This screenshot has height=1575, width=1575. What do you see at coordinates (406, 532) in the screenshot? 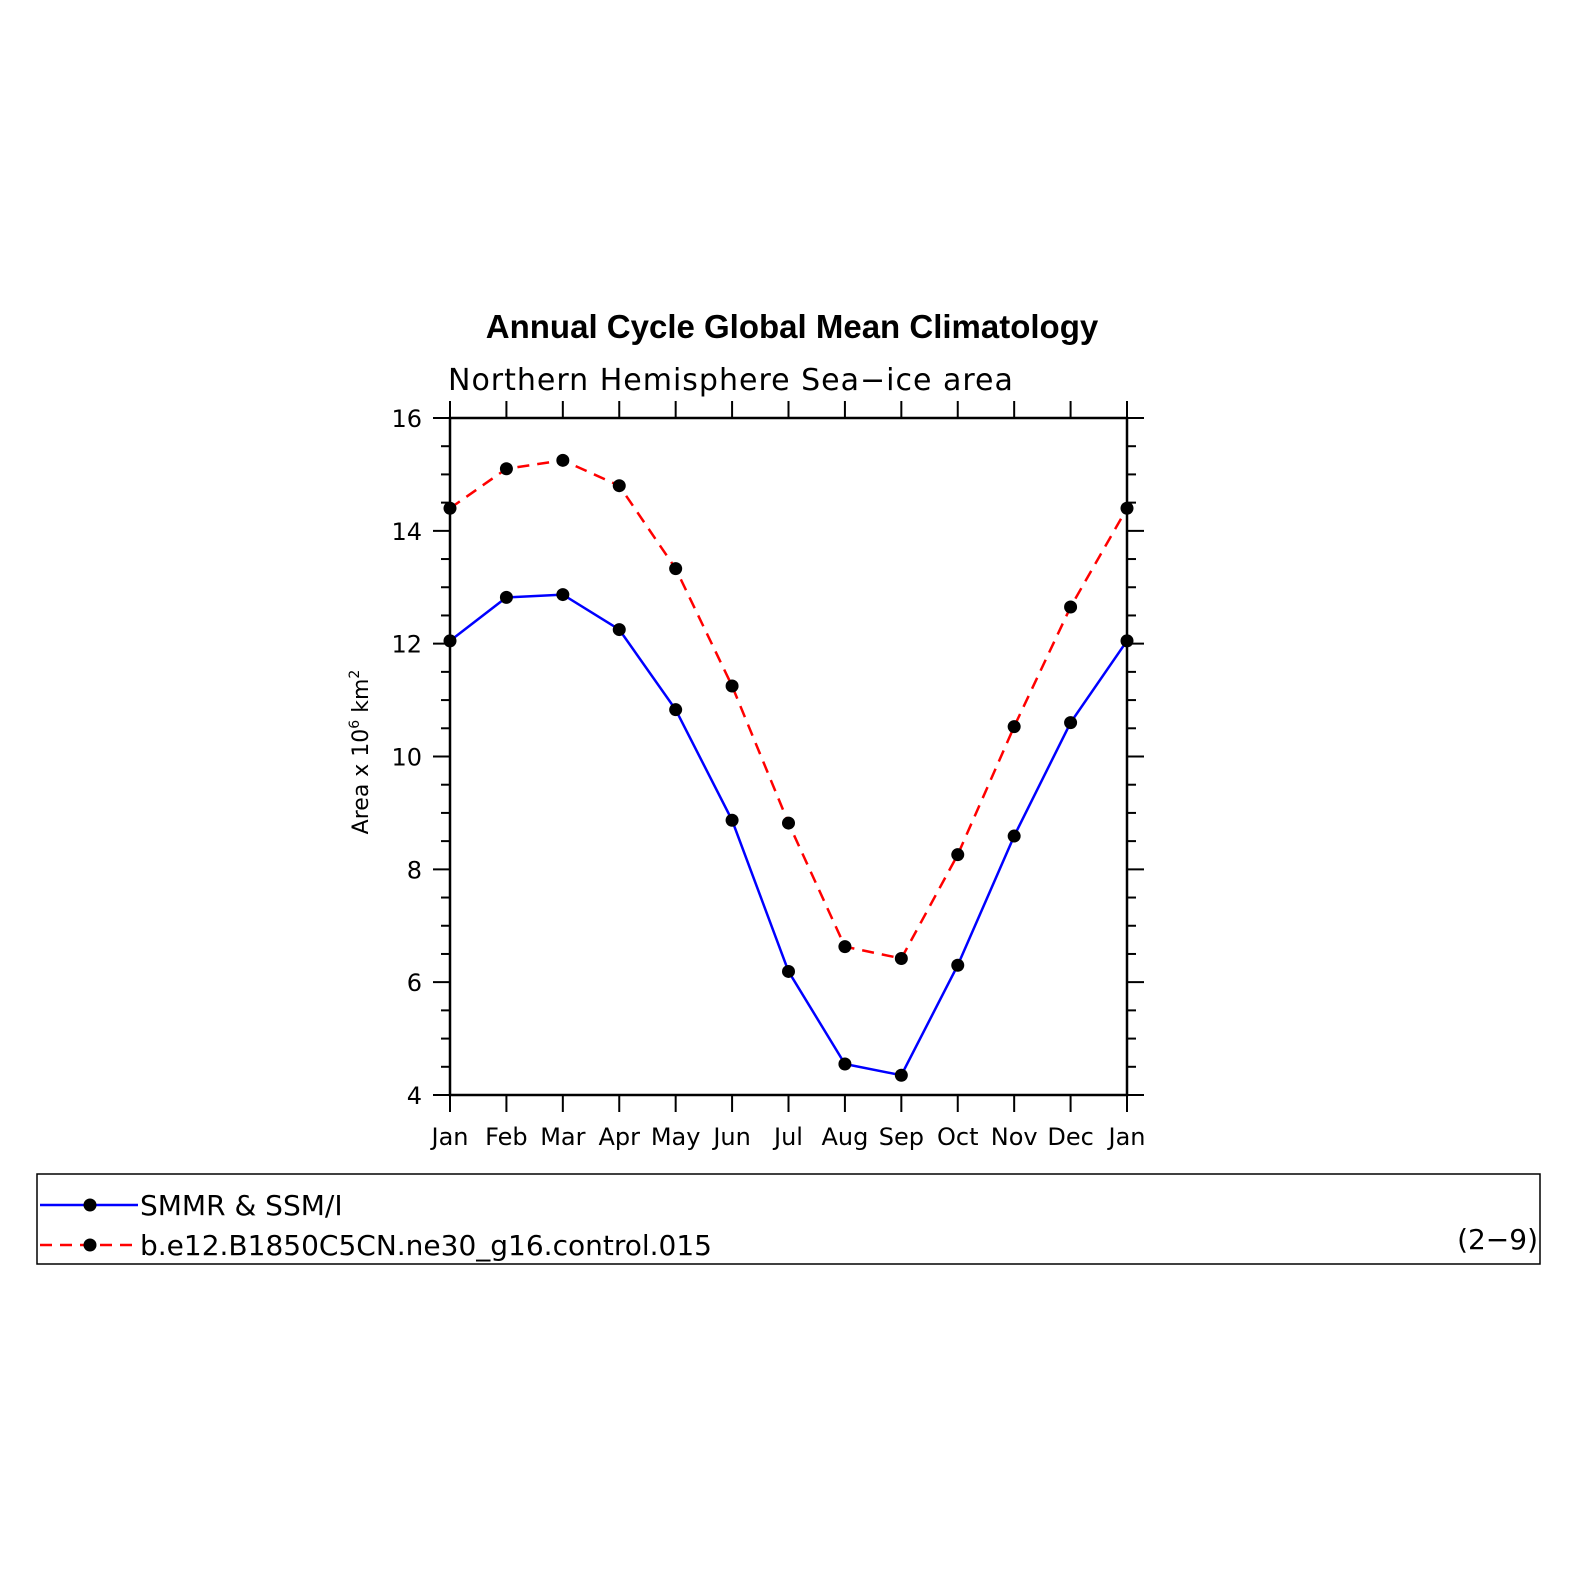
I see `y-tick-label: 14` at bounding box center [406, 532].